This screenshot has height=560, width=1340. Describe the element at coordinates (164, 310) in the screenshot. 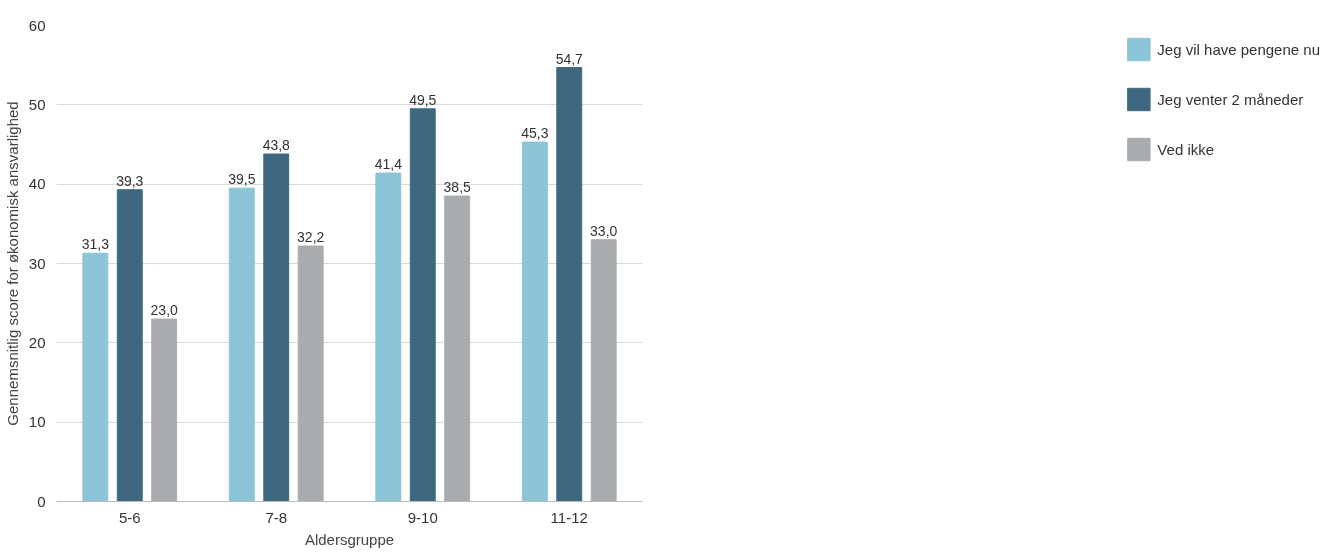

I see `data-label: 23,0` at that location.